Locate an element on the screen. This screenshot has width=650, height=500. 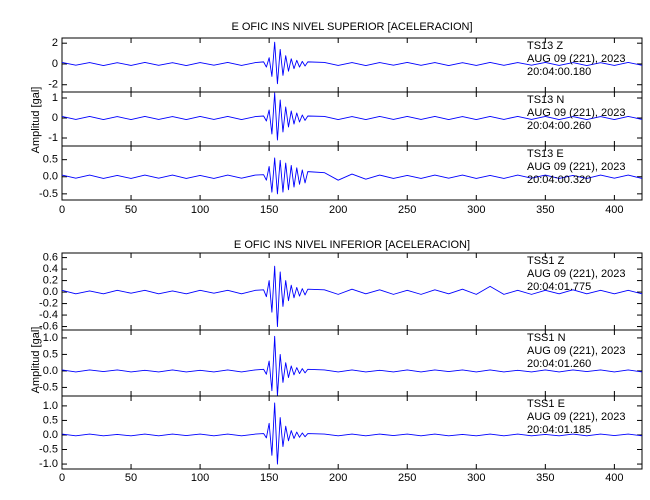
trace-annotation: TS13 Z is located at coordinates (545, 46).